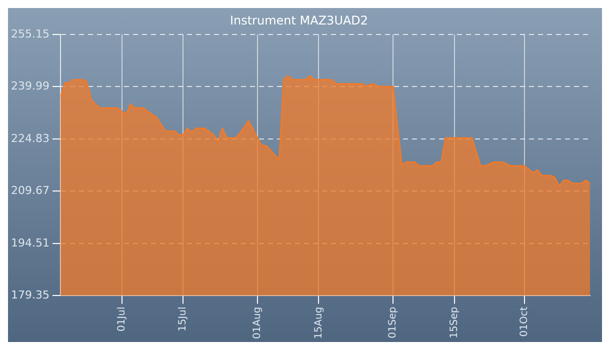  I want to click on x-tick-label: 01Sep, so click(393, 322).